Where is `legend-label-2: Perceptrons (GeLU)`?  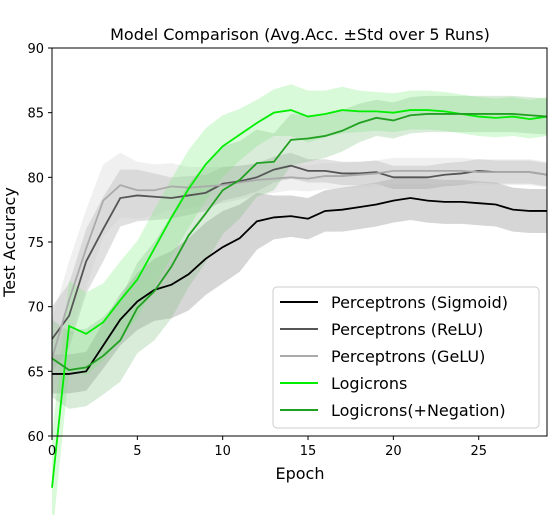 legend-label-2: Perceptrons (GeLU) is located at coordinates (408, 356).